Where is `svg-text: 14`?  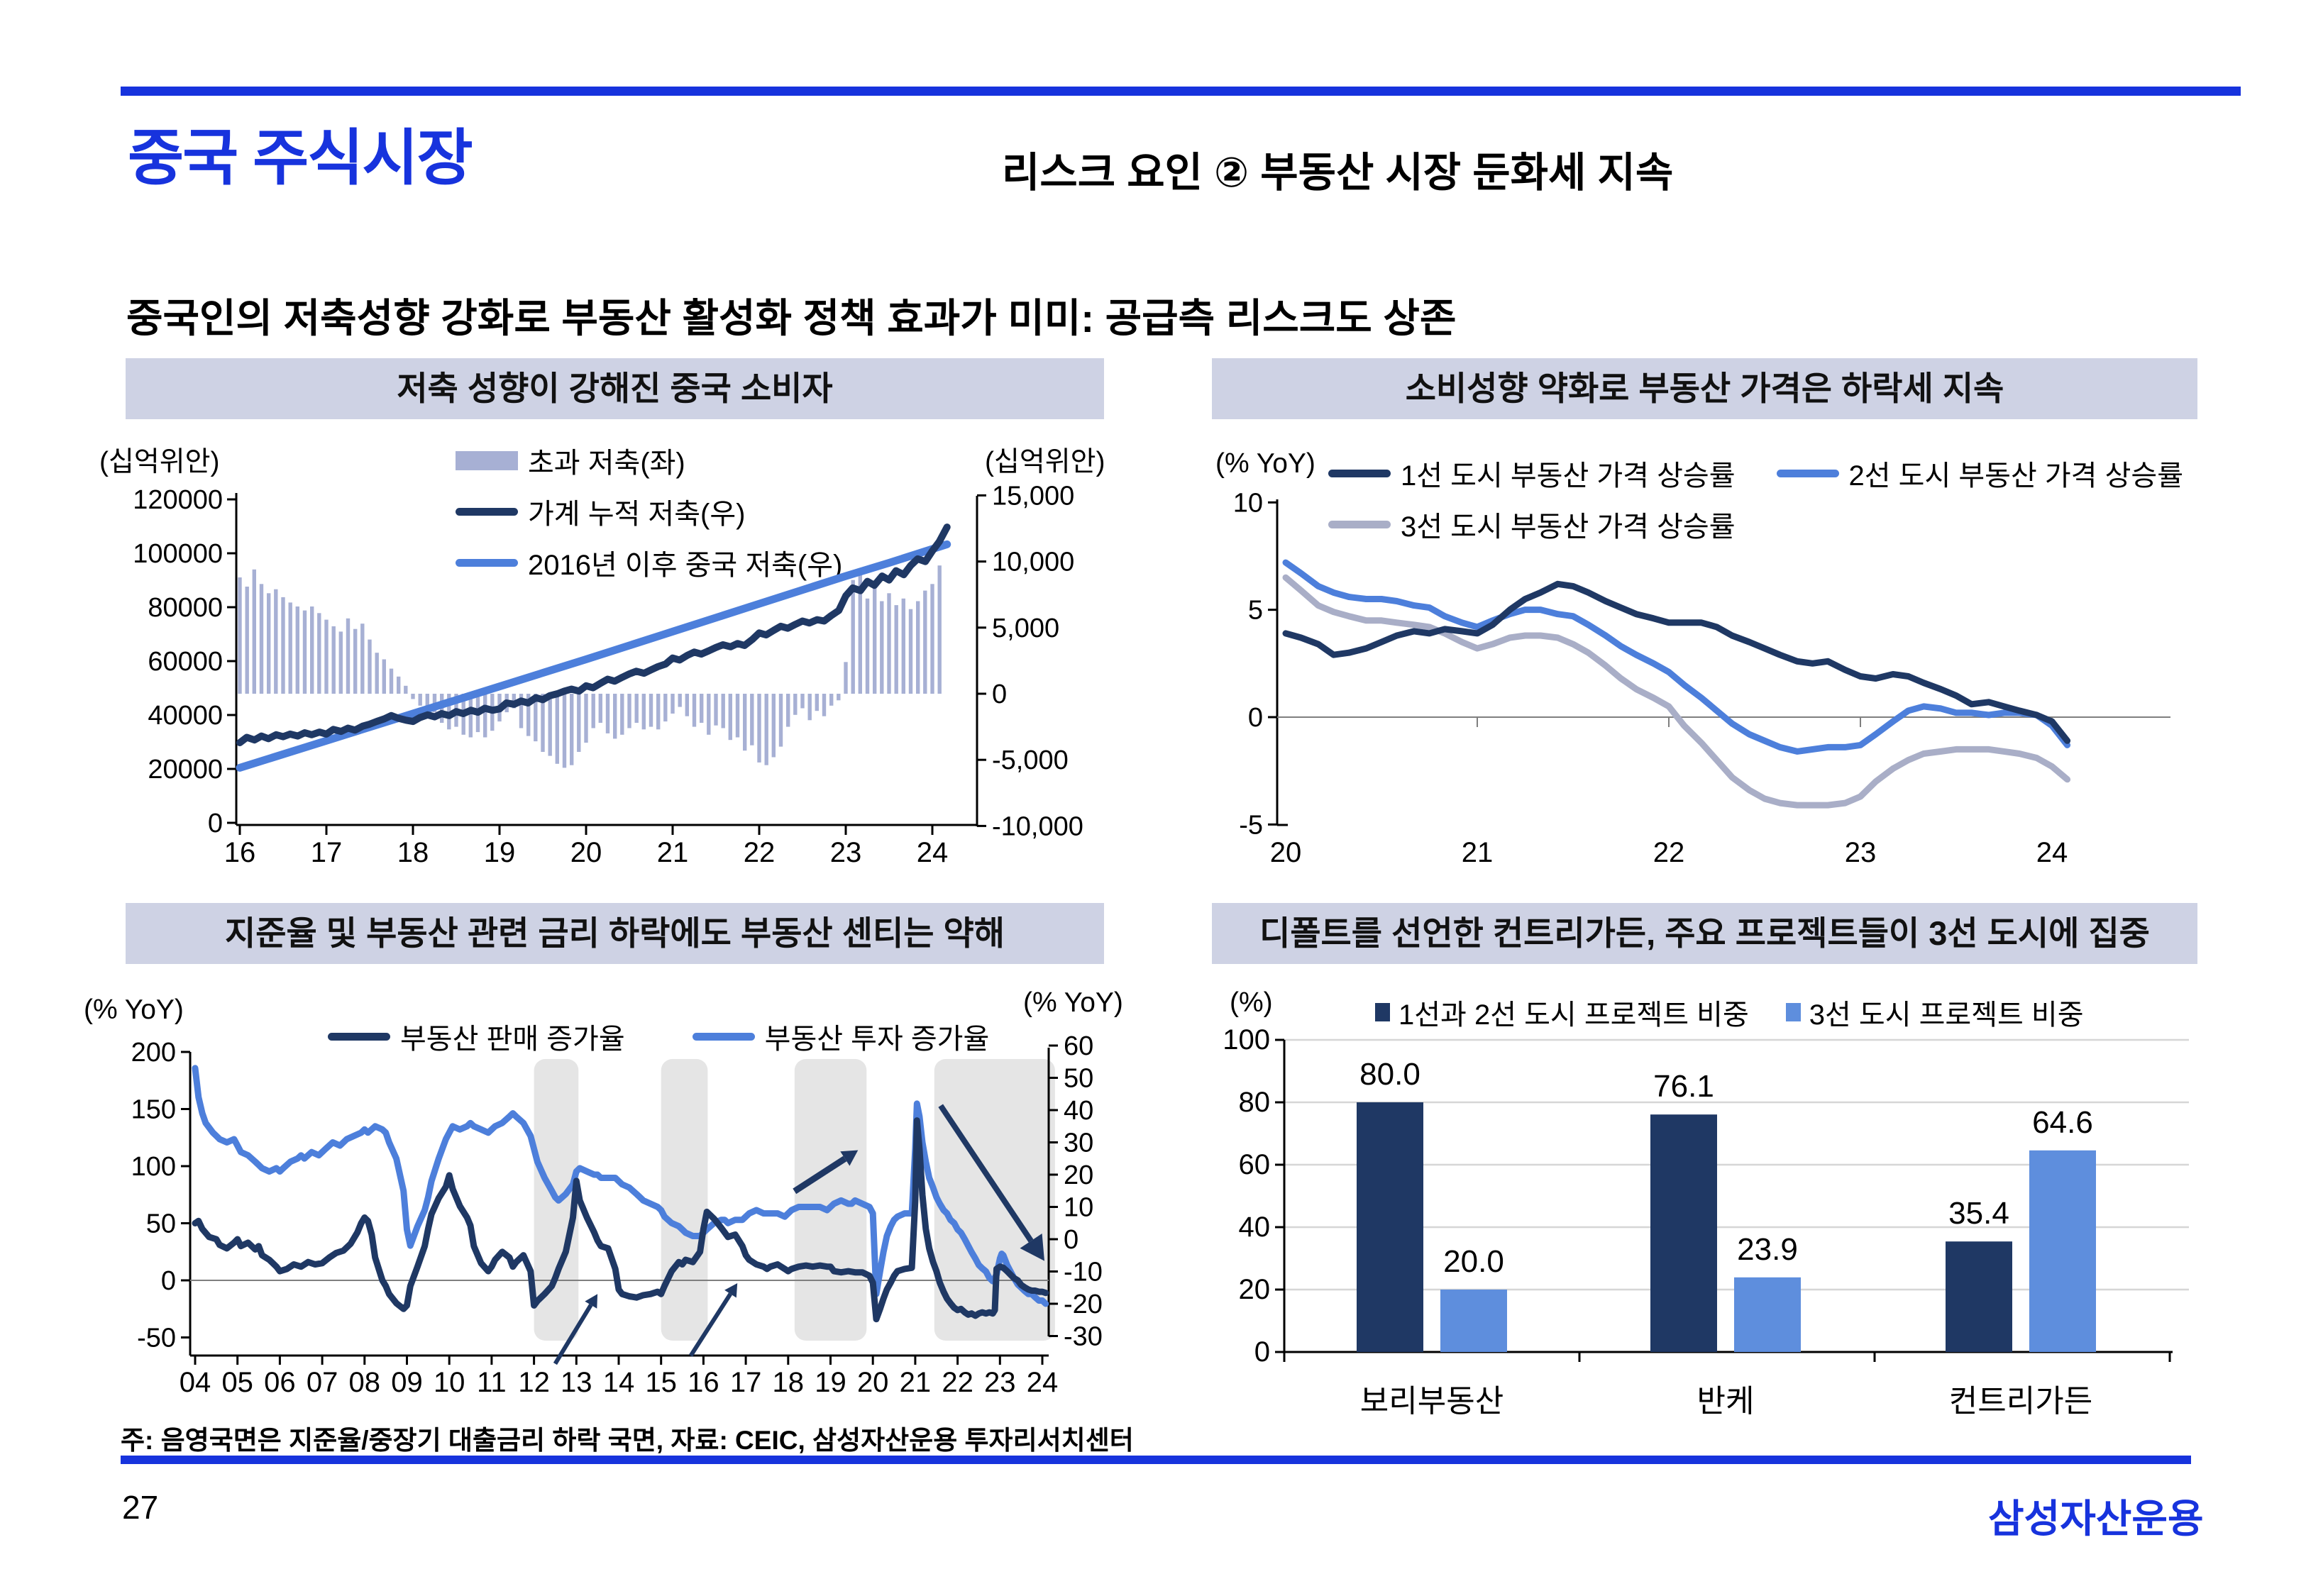
svg-text: 14 is located at coordinates (619, 1382).